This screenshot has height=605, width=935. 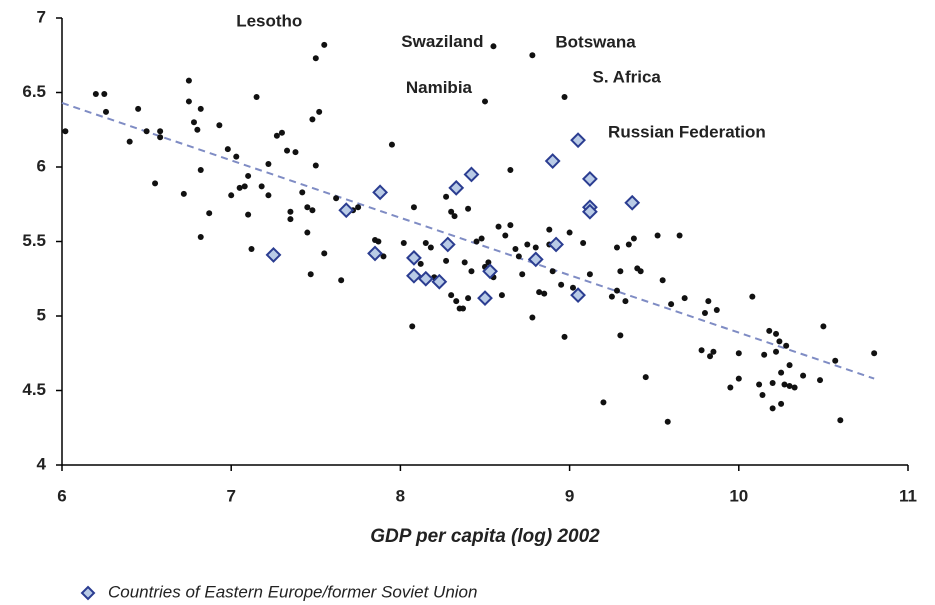 I want to click on y-tick-label: 6.5, so click(x=34, y=91).